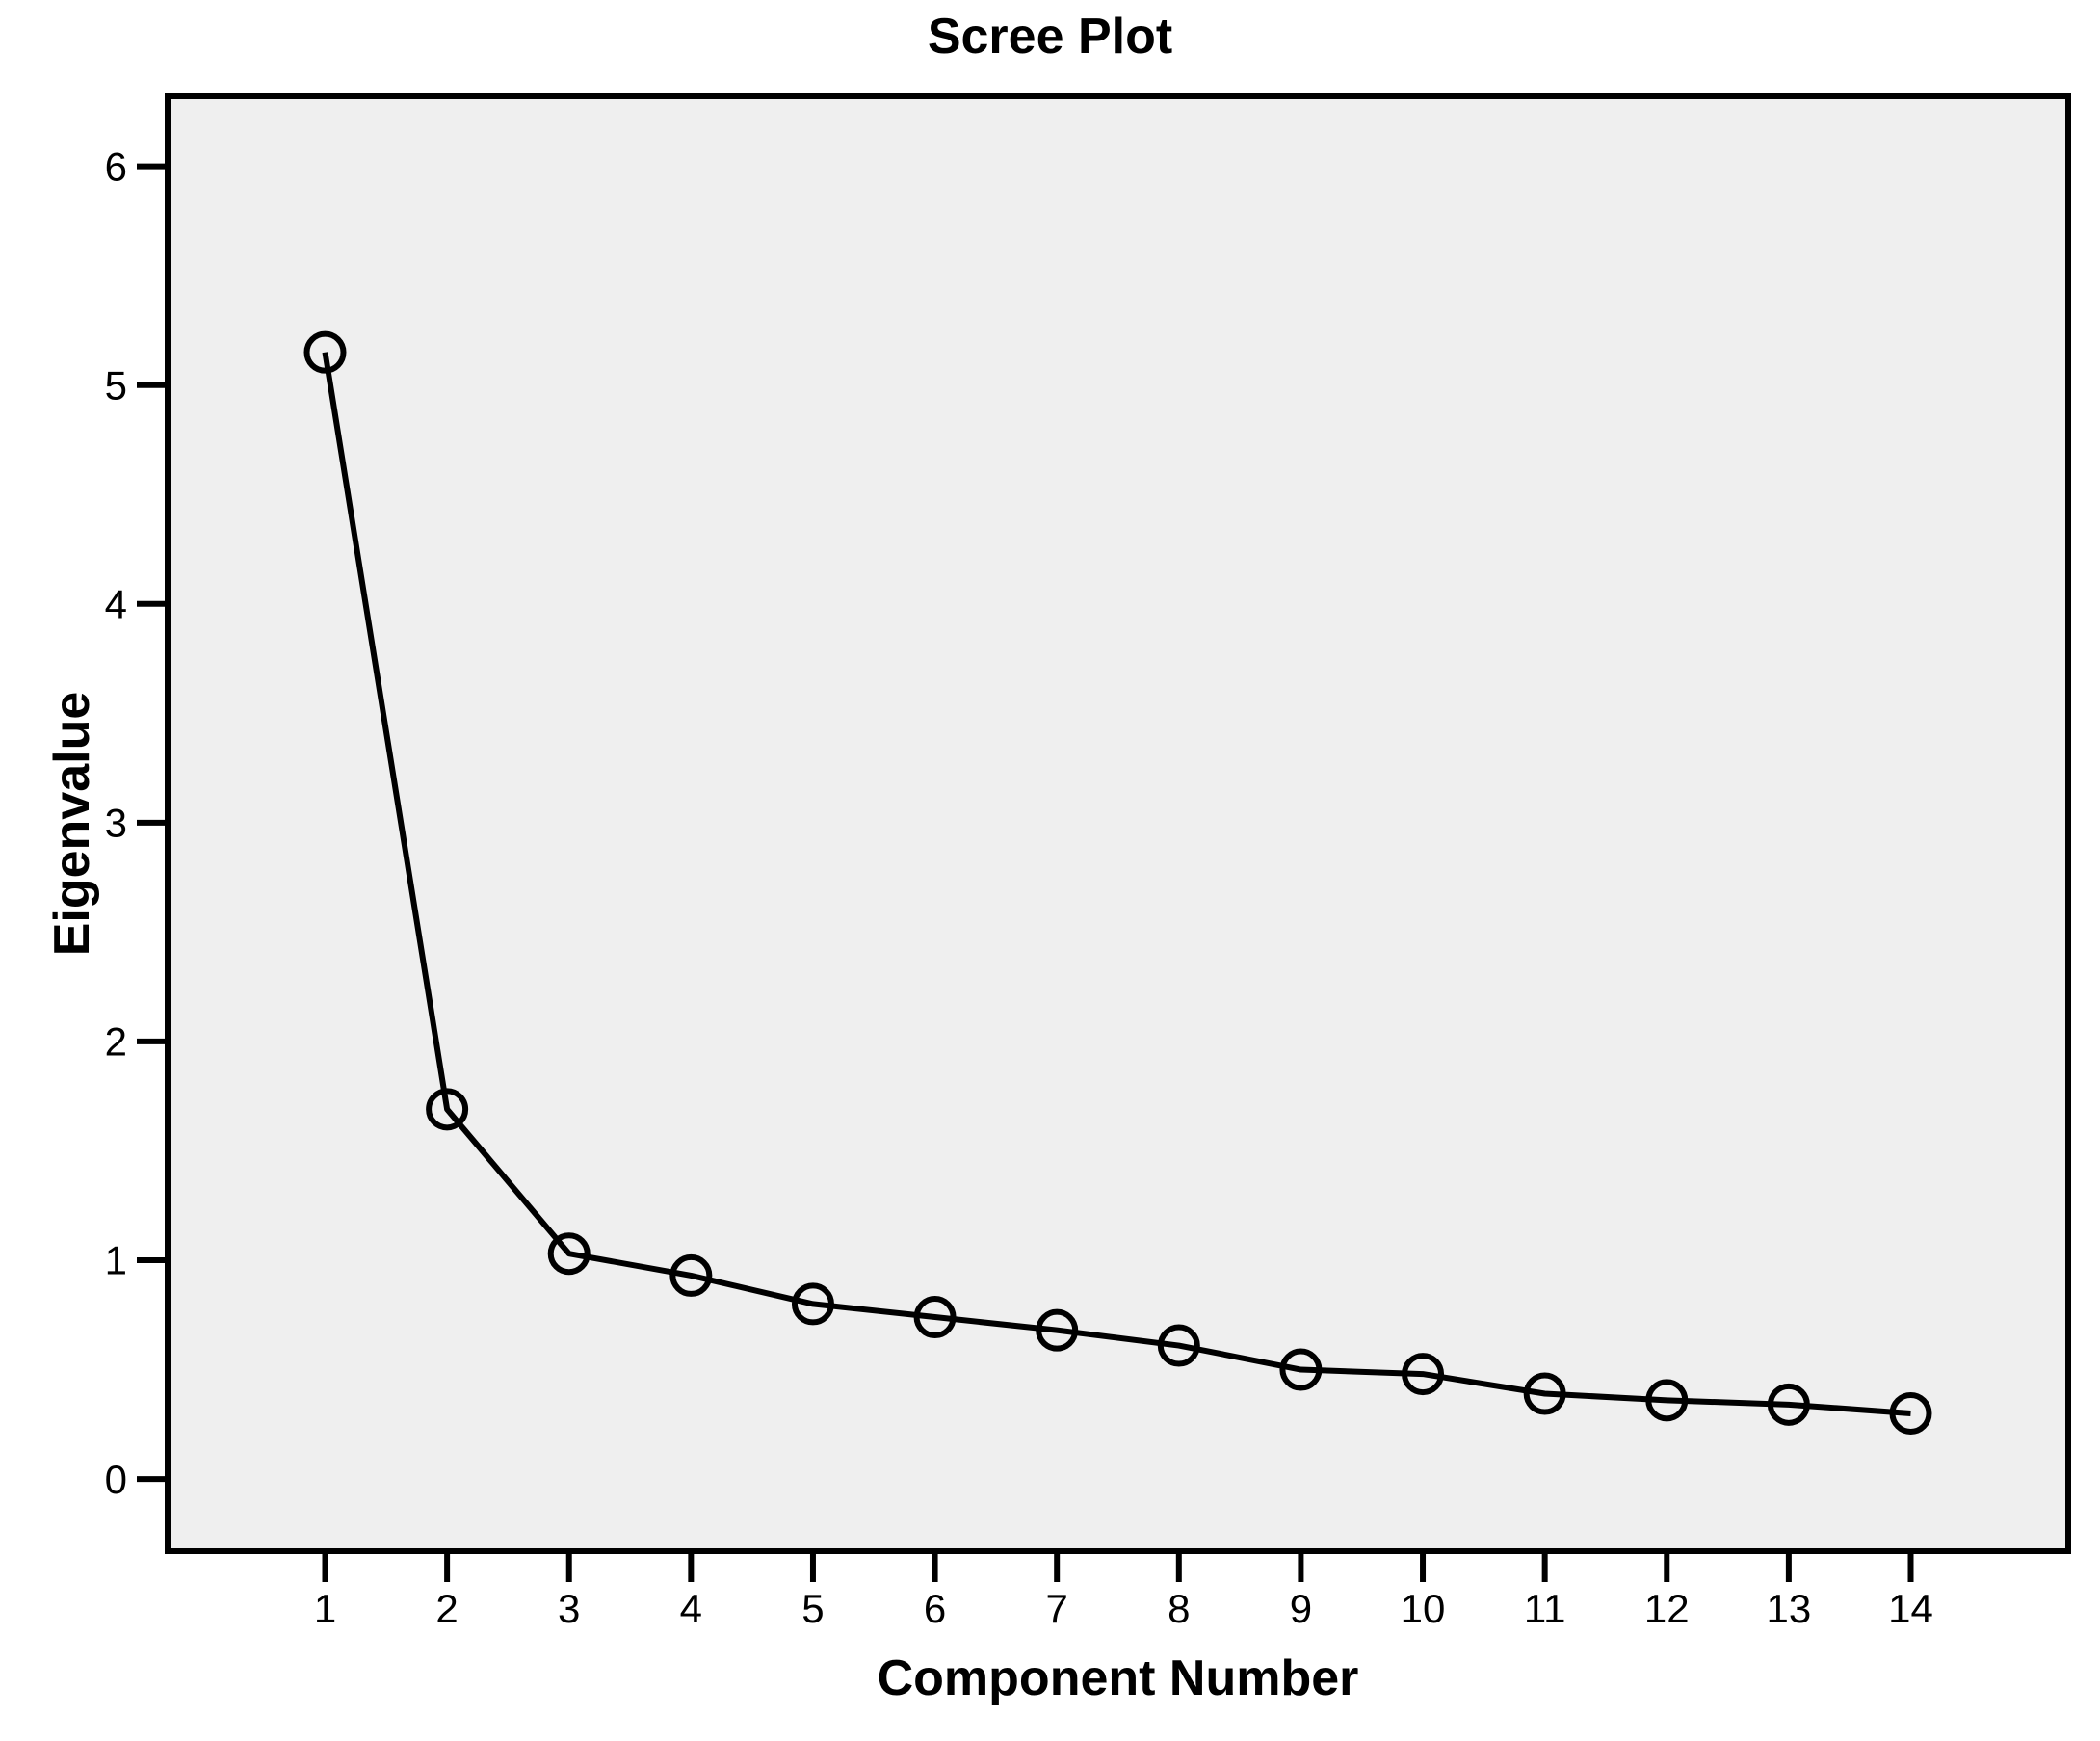 The image size is (2100, 1741). Describe the element at coordinates (1301, 1608) in the screenshot. I see `x-tick-label: 9` at that location.